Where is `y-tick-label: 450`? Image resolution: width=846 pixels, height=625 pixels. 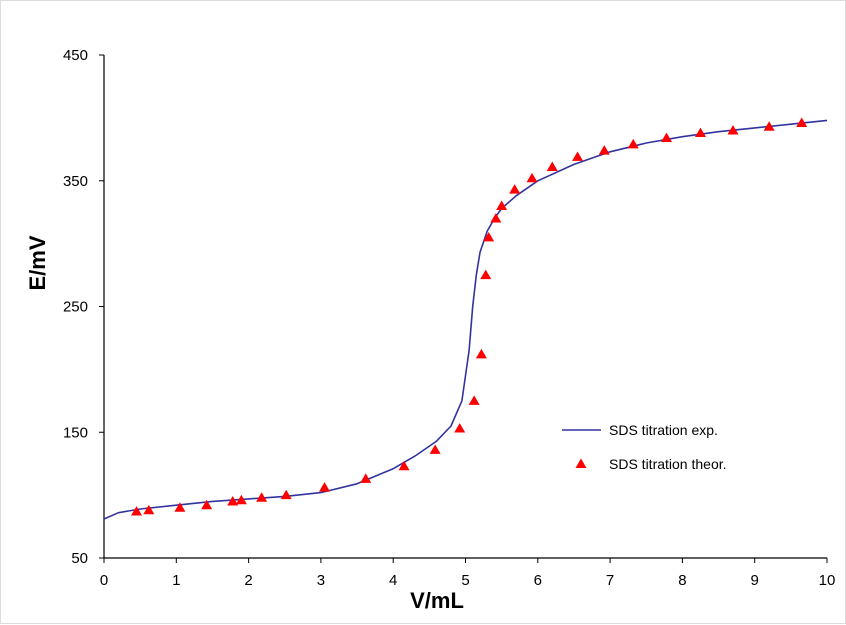 y-tick-label: 450 is located at coordinates (75, 55).